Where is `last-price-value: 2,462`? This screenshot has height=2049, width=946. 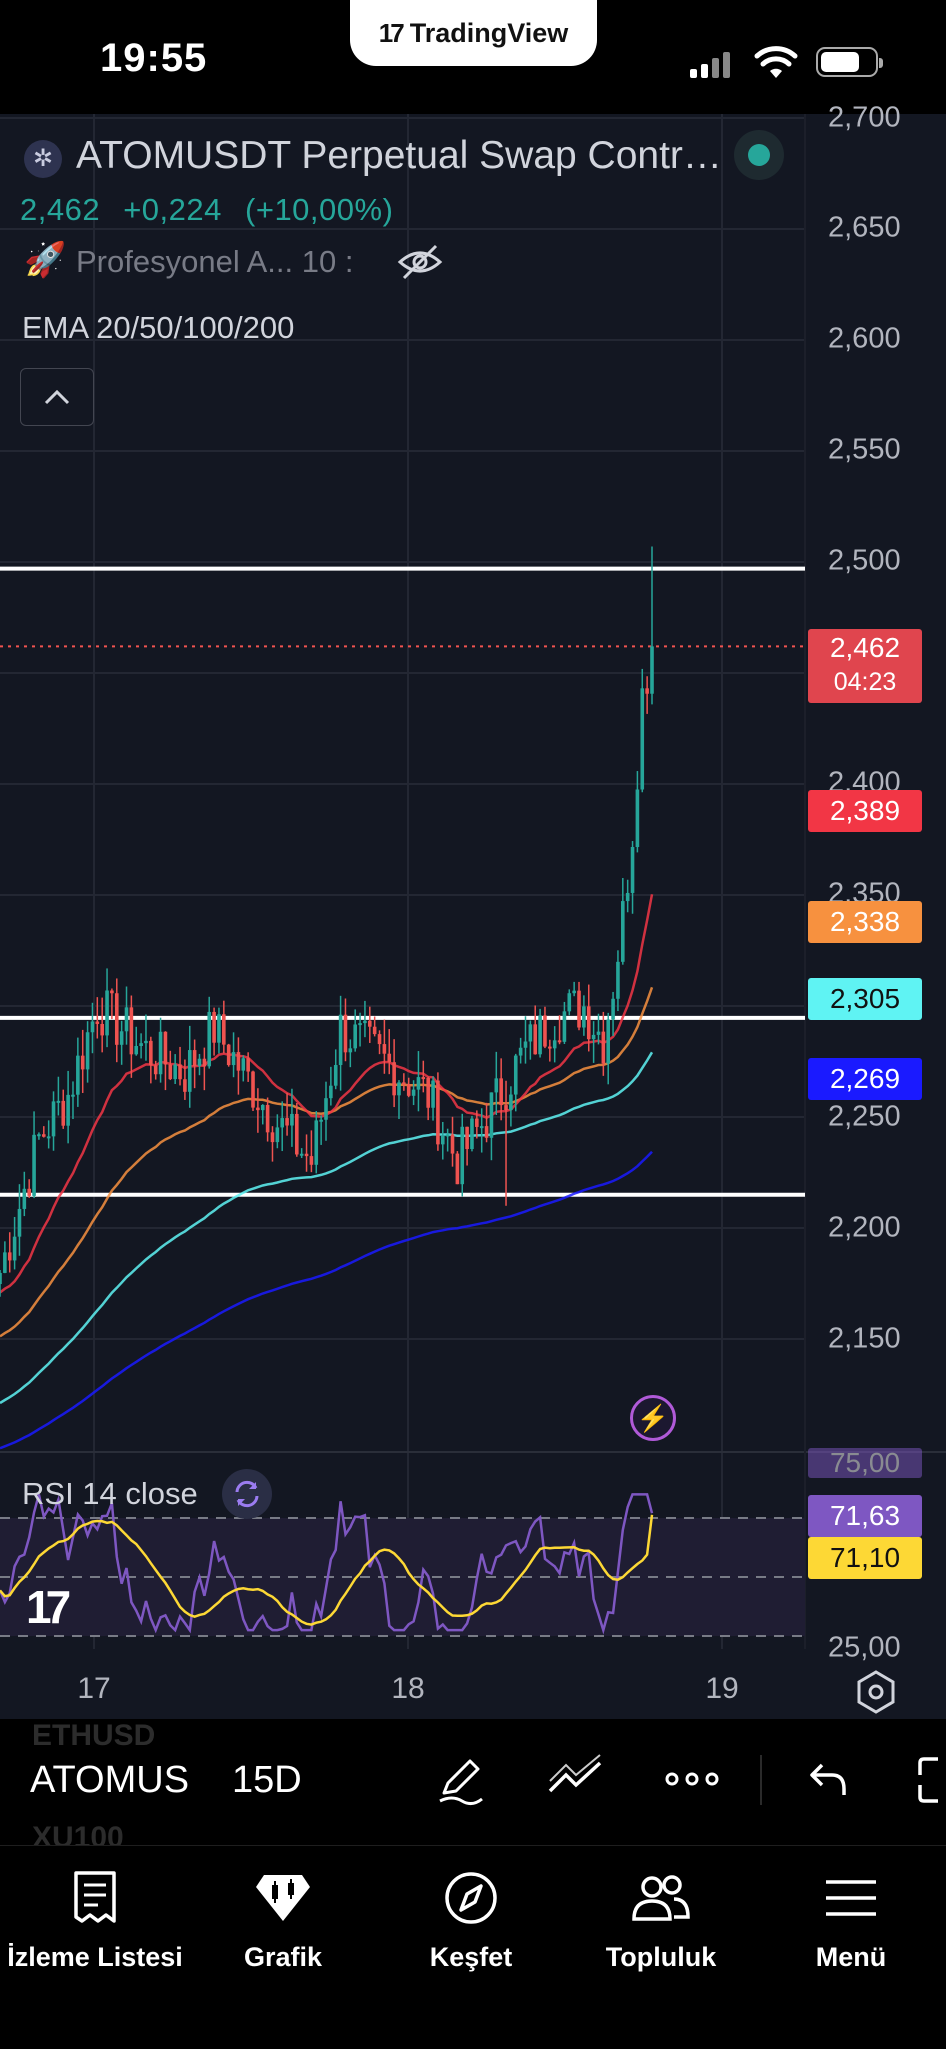
last-price-value: 2,462 is located at coordinates (865, 647).